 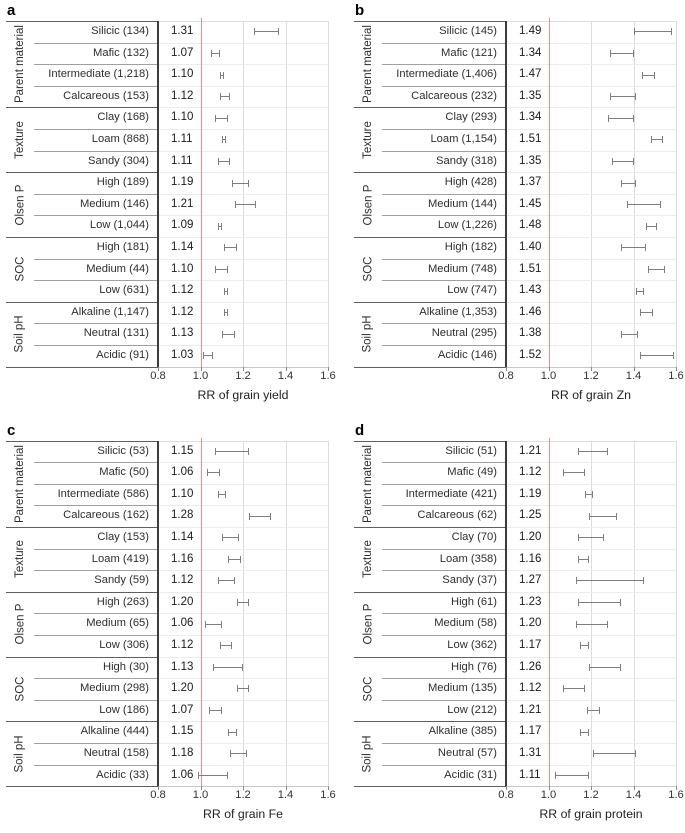 What do you see at coordinates (360, 10) in the screenshot?
I see `panel-letter: b` at bounding box center [360, 10].